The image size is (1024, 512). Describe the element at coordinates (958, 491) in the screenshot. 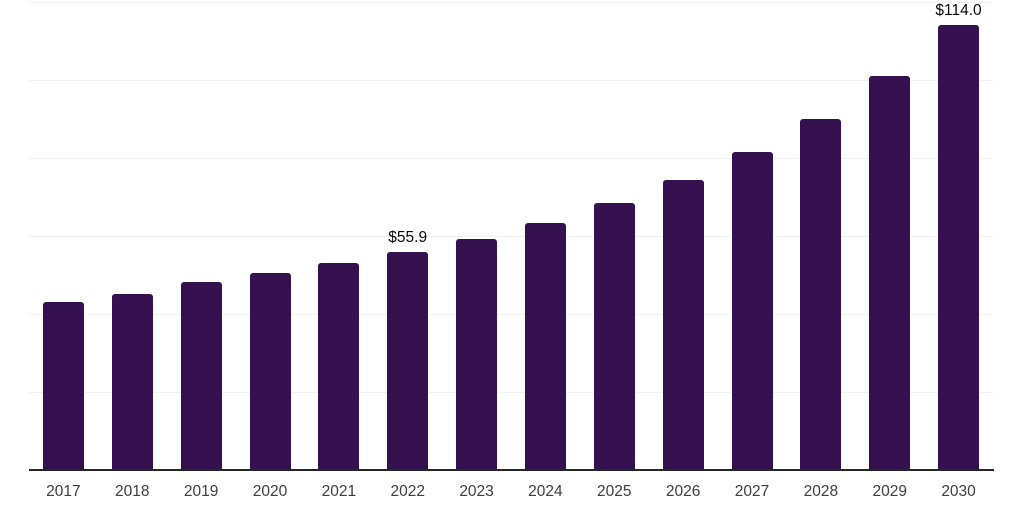

I see `x-tick-2030: 2030` at that location.